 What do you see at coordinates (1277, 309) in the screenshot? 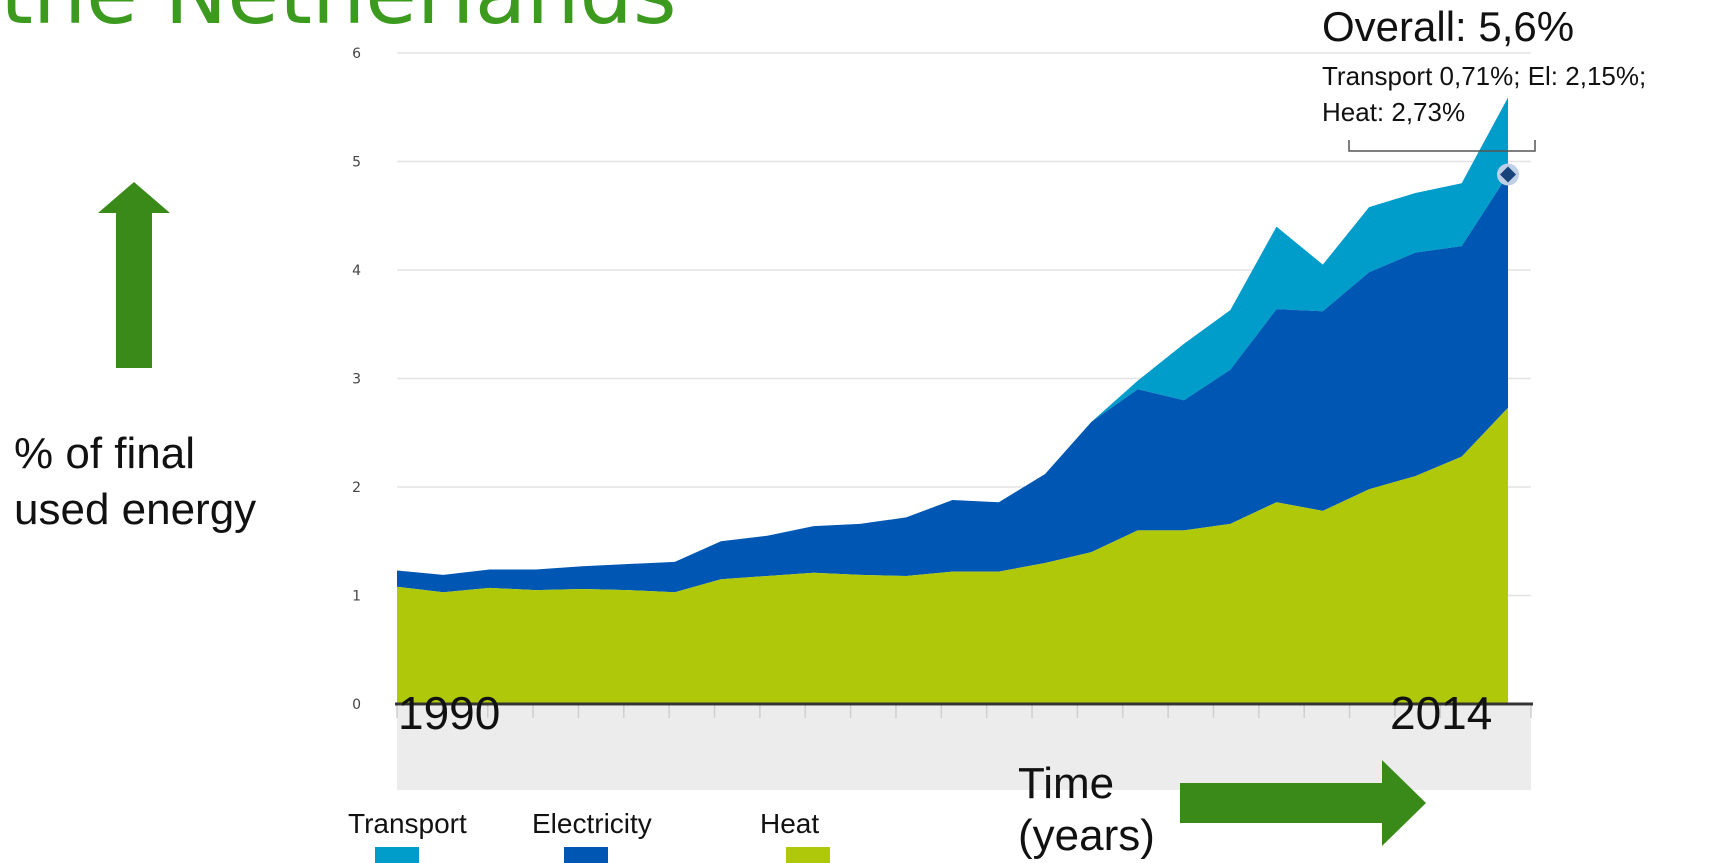
I see `data-point-electricity-2009` at bounding box center [1277, 309].